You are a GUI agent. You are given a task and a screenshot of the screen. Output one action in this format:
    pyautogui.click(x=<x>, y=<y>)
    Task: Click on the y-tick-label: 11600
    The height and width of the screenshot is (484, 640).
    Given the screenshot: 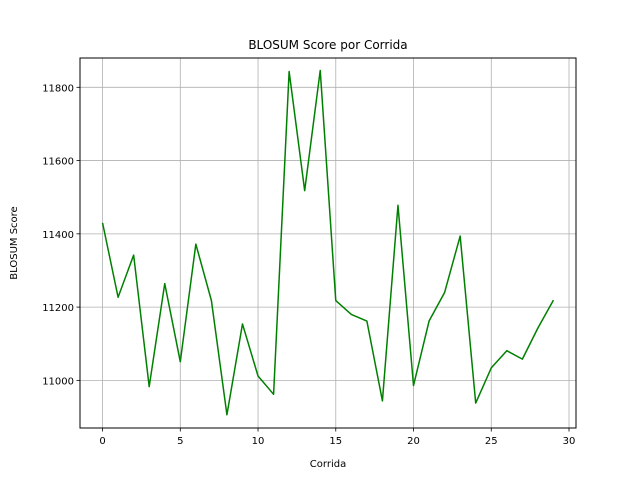 What is the action you would take?
    pyautogui.click(x=58, y=162)
    